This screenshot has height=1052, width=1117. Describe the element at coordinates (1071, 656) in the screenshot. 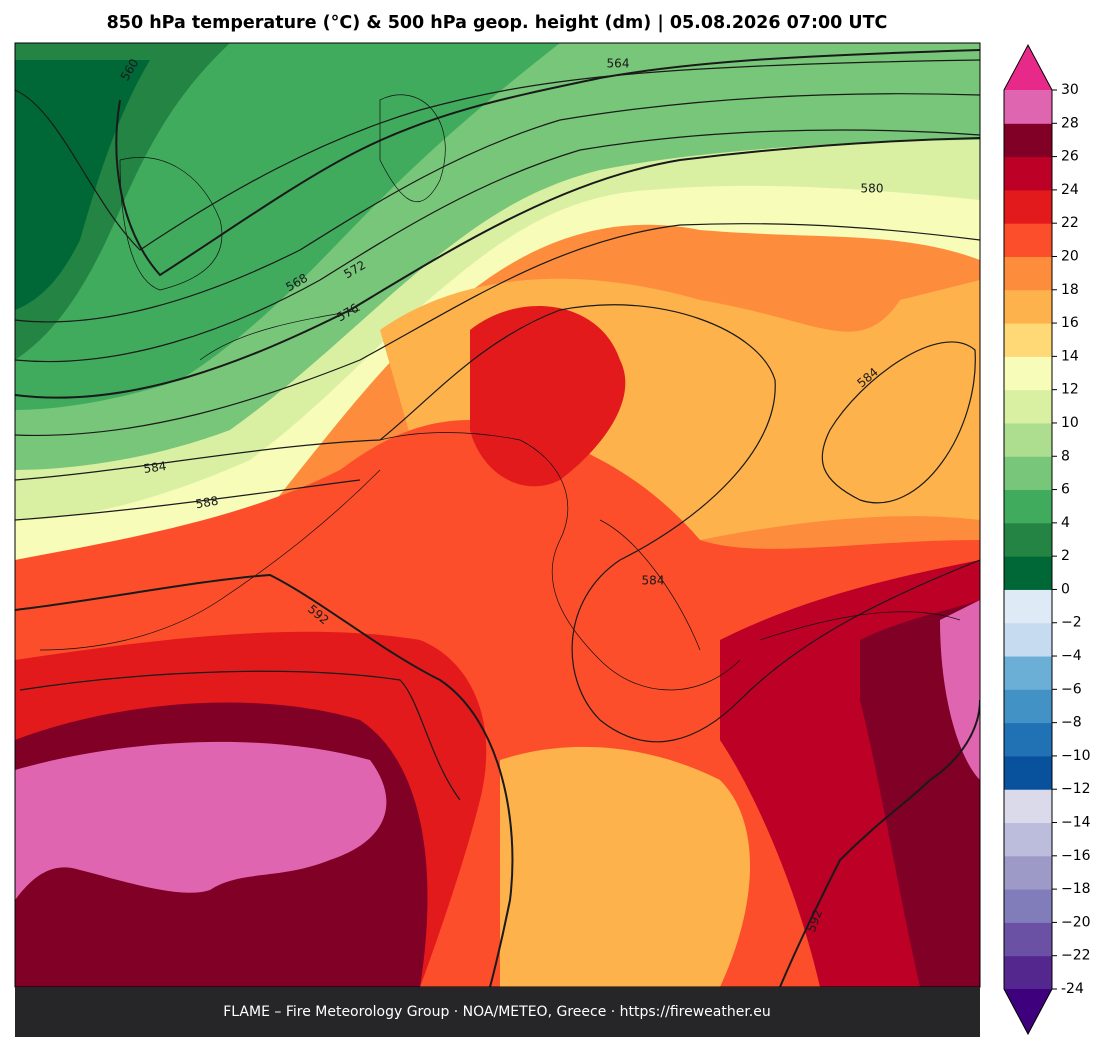

I see `colorbar-tick-label: −4` at that location.